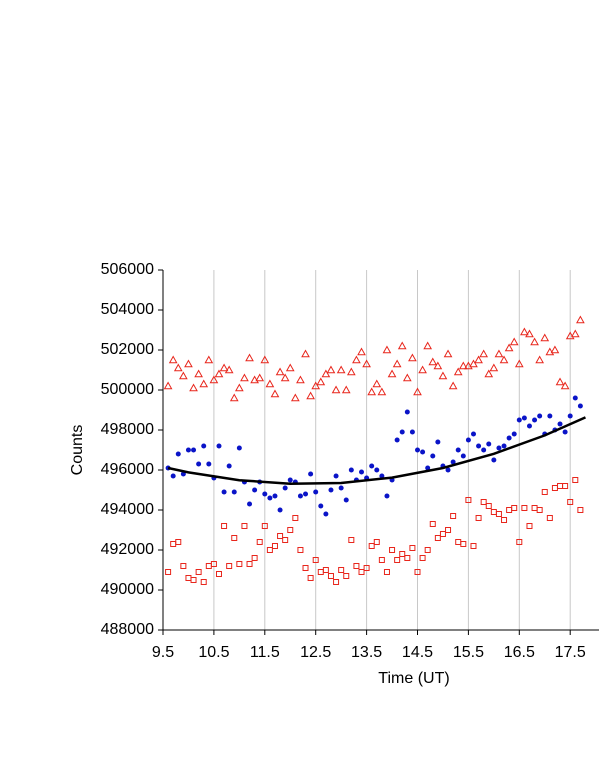  Describe the element at coordinates (127, 429) in the screenshot. I see `y-tick-label: 498000` at that location.